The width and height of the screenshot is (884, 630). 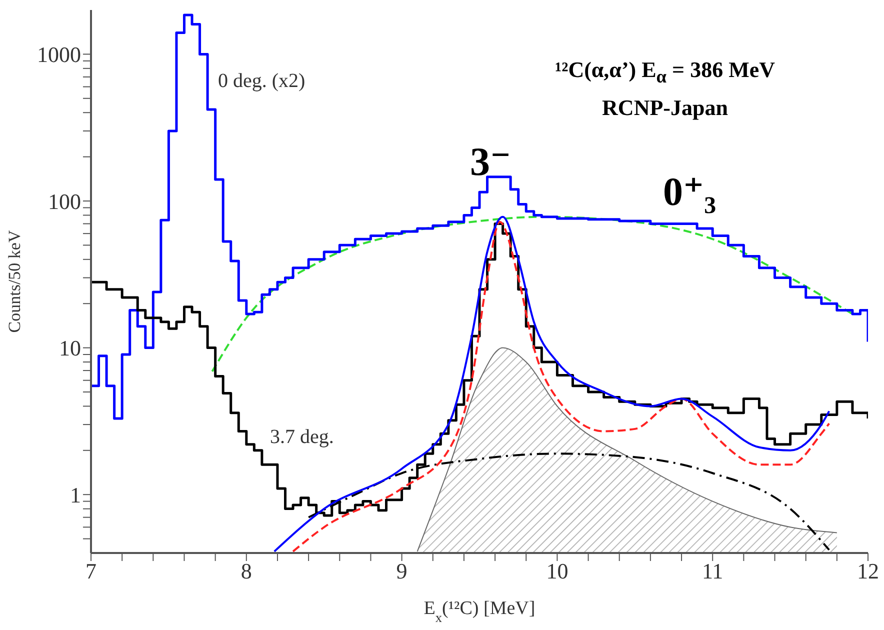 I want to click on x-tick-label: 10, so click(x=557, y=571).